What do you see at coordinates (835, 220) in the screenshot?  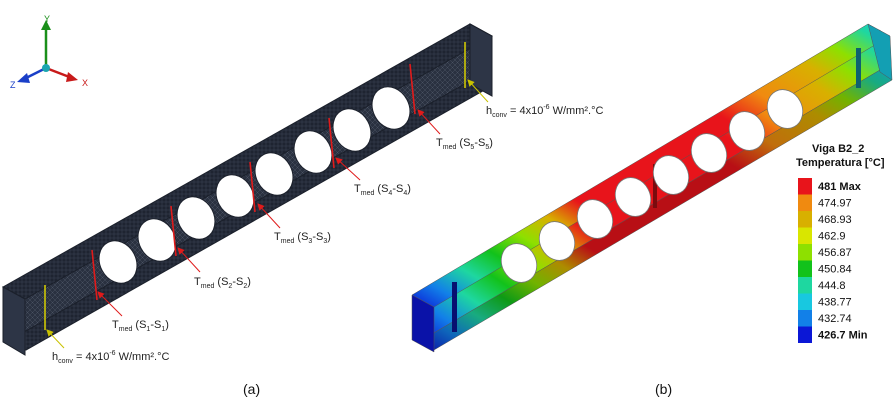 I see `legend-label: 468.93` at bounding box center [835, 220].